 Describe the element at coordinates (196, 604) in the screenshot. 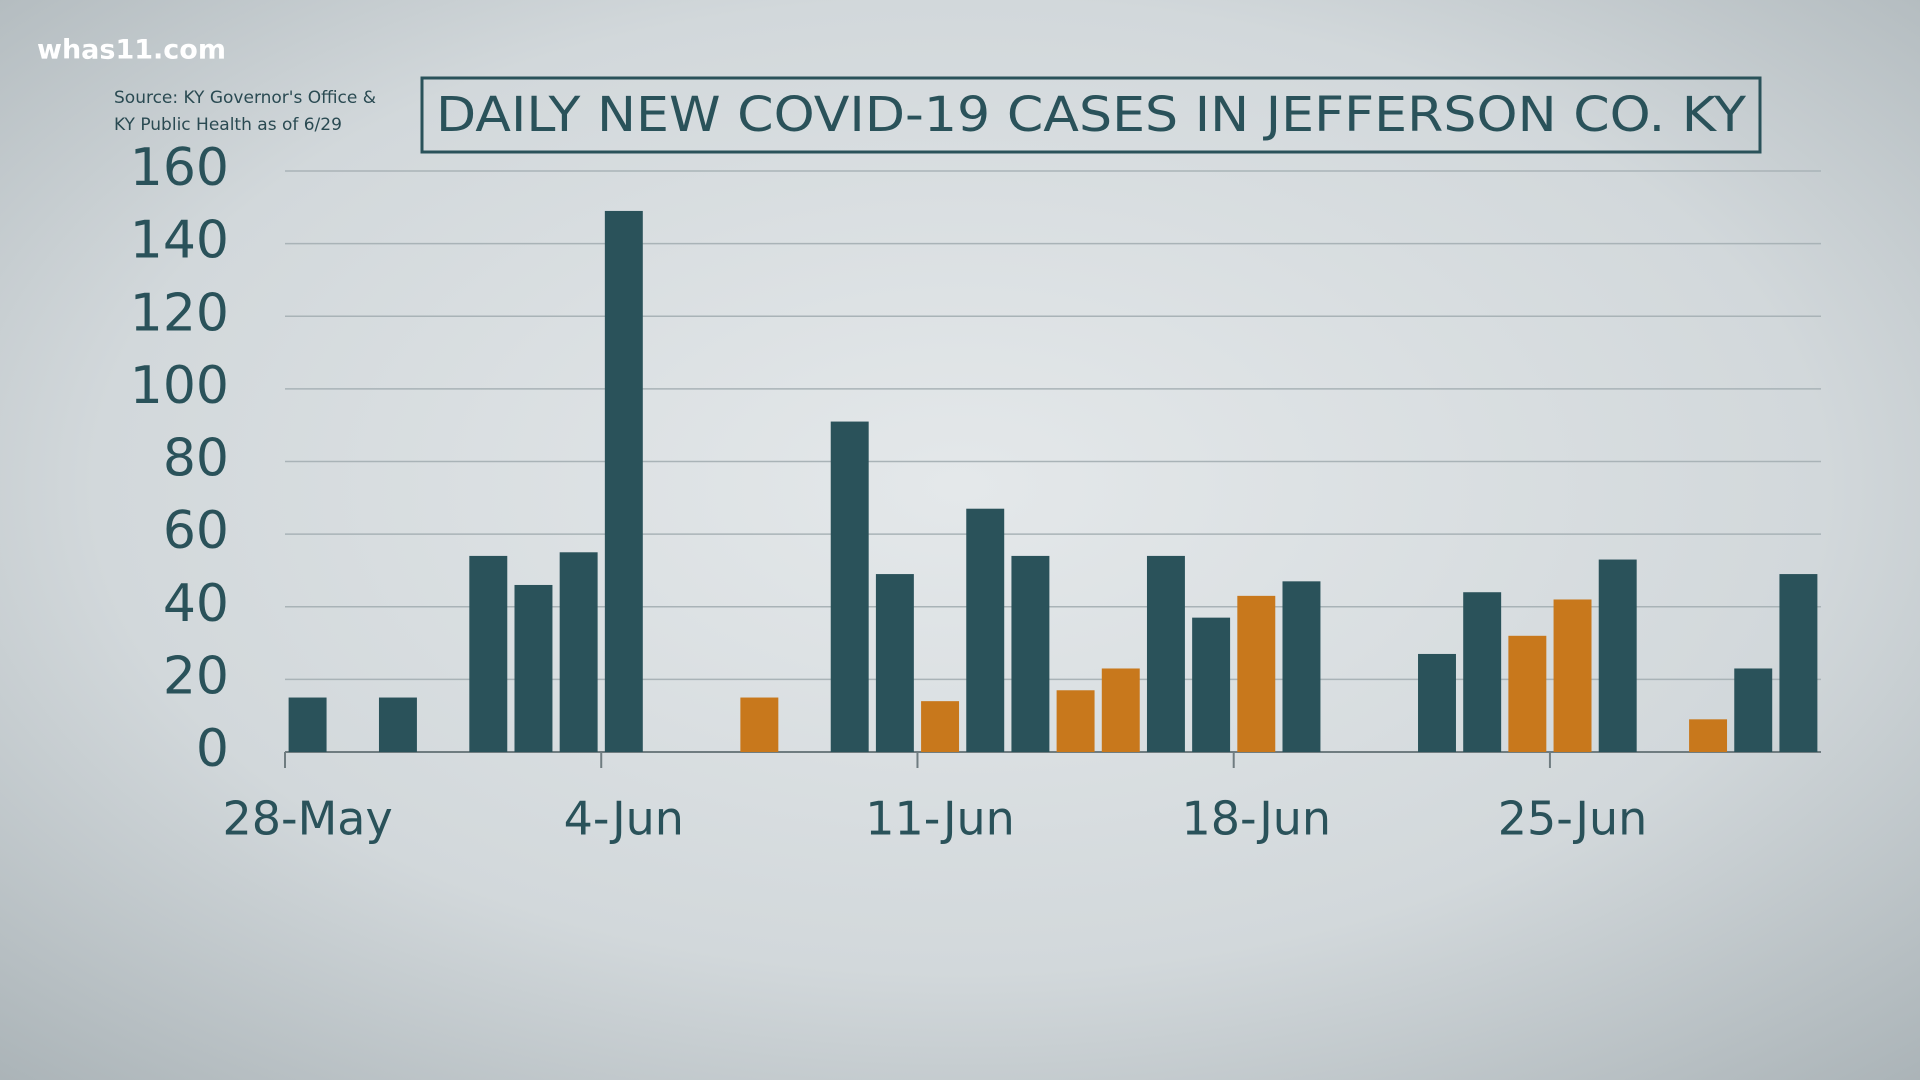

I see `y-tick-label: 40` at that location.